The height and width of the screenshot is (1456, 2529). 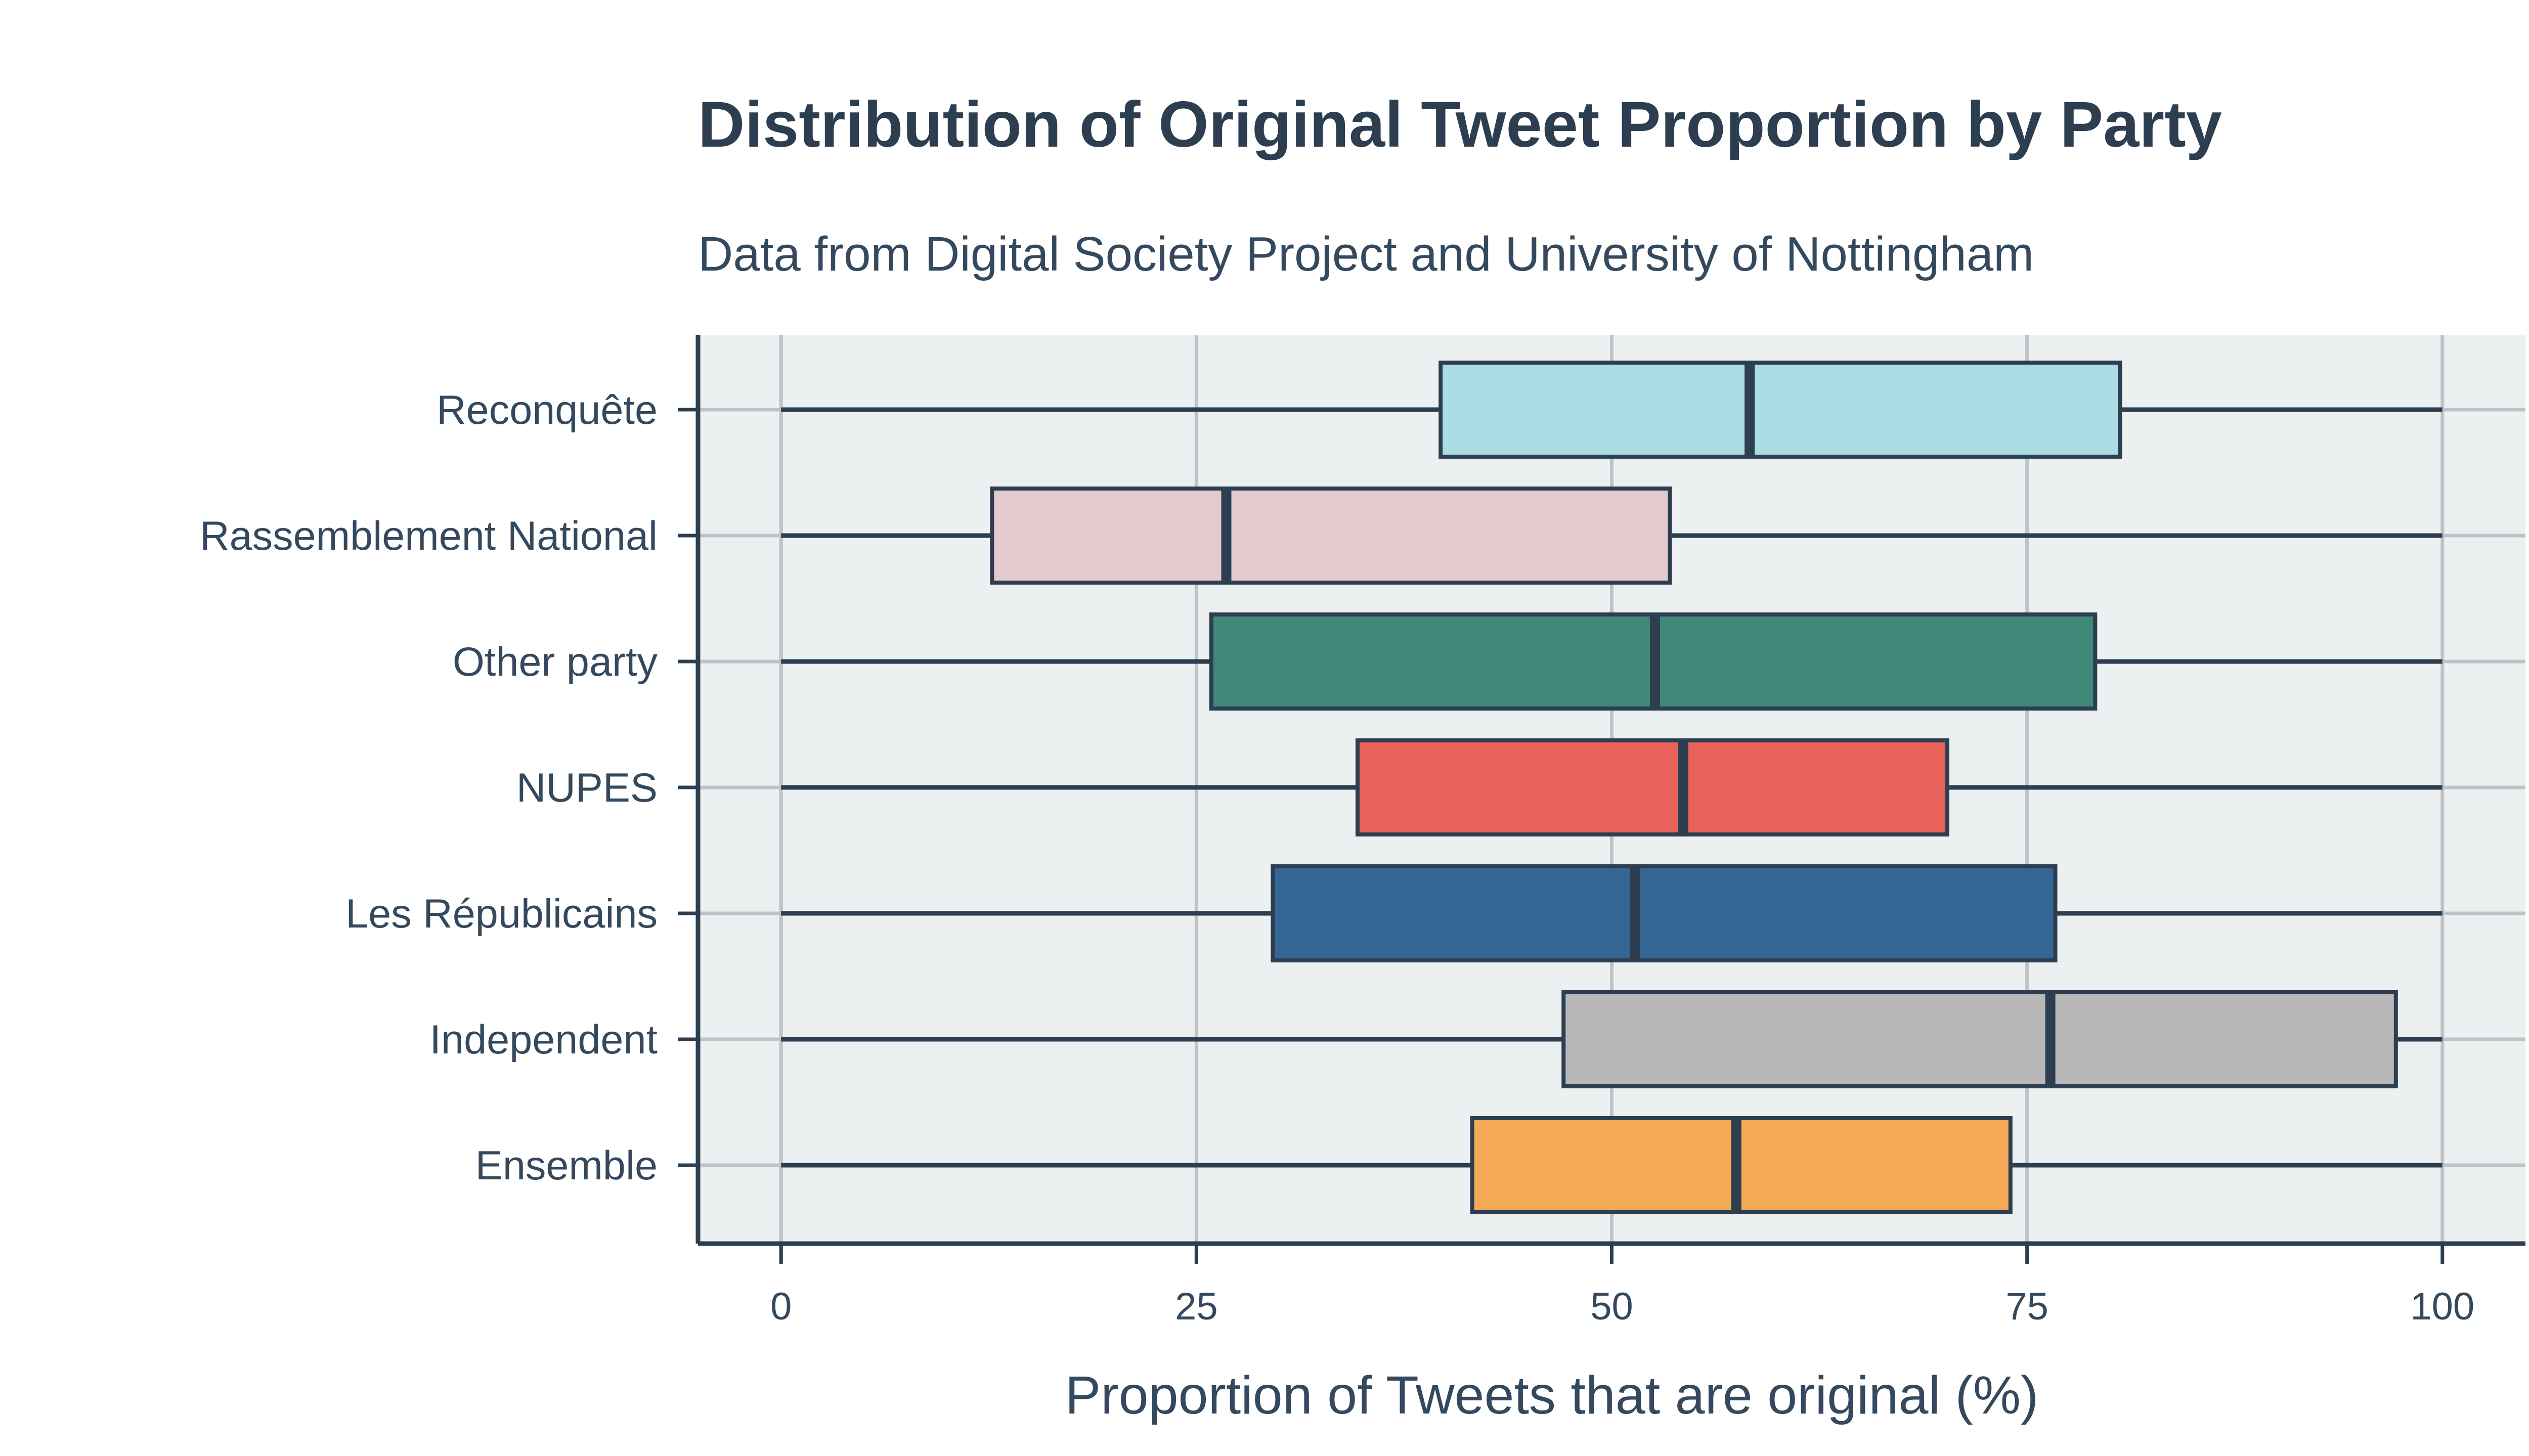 What do you see at coordinates (544, 1040) in the screenshot?
I see `y-tick-label: Independent` at bounding box center [544, 1040].